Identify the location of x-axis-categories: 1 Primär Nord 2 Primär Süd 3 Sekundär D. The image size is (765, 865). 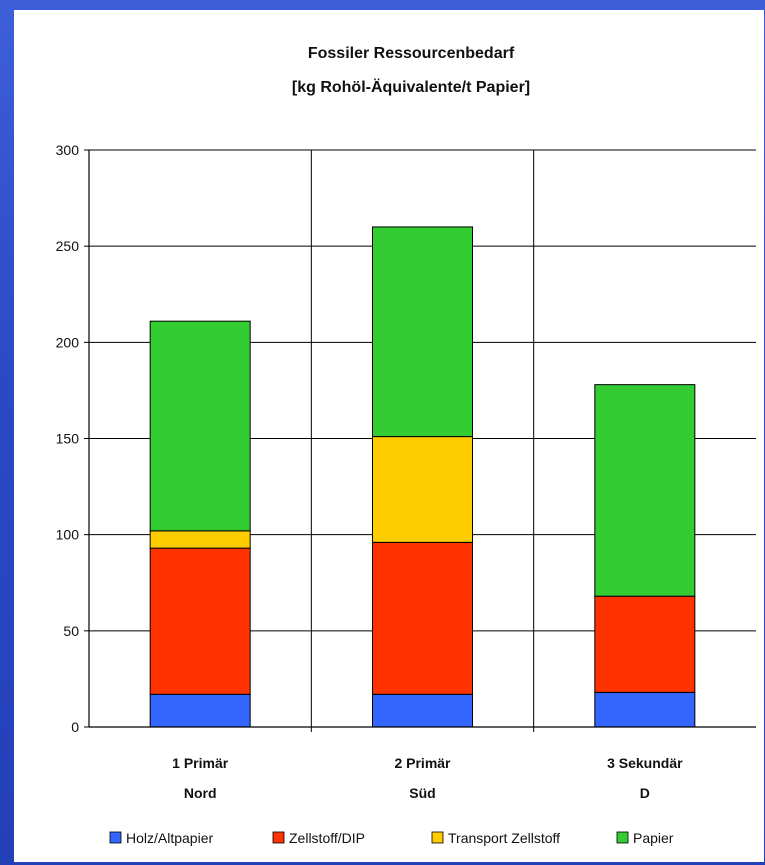
(427, 778).